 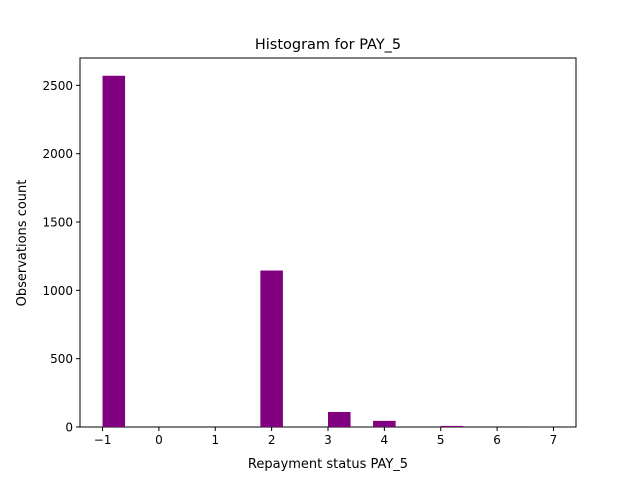 I want to click on x-axis-label: Repayment status PAY_5, so click(x=328, y=464).